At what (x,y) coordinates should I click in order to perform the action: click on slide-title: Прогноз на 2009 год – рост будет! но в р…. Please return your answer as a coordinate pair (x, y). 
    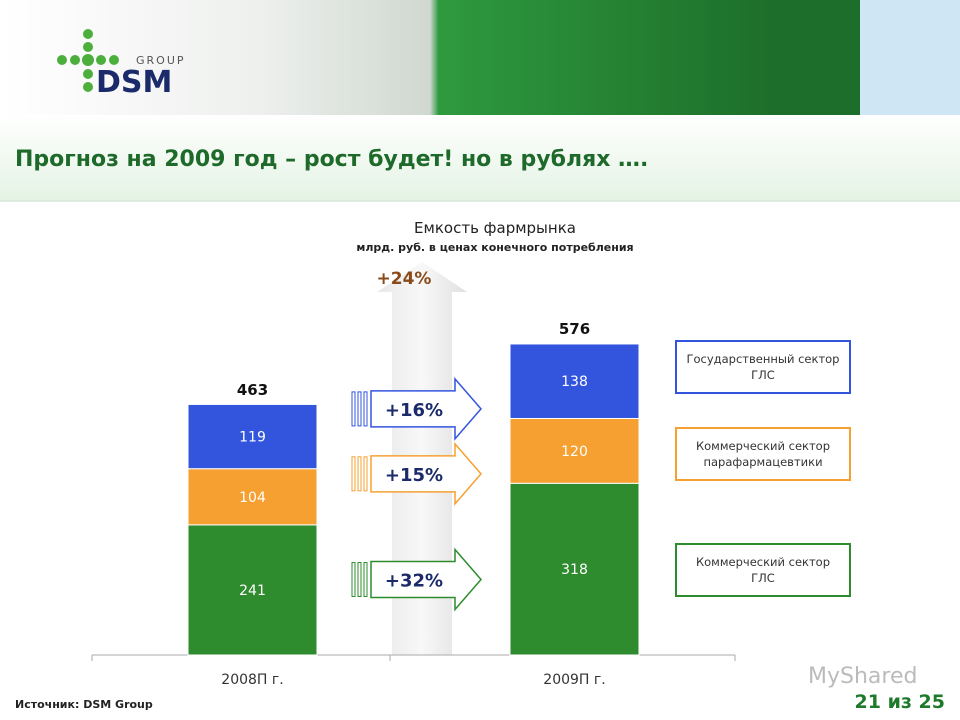
    Looking at the image, I should click on (331, 159).